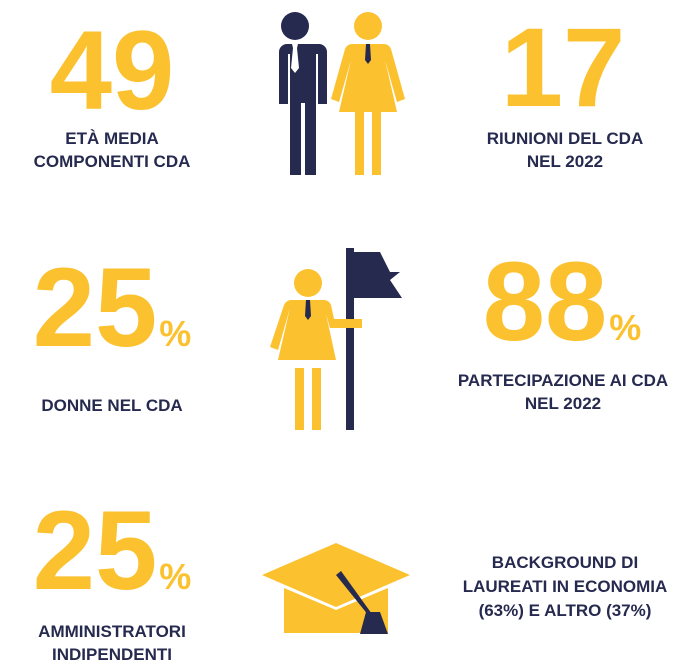  What do you see at coordinates (565, 586) in the screenshot?
I see `stat-label: LAUREATI IN ECONOMIA` at bounding box center [565, 586].